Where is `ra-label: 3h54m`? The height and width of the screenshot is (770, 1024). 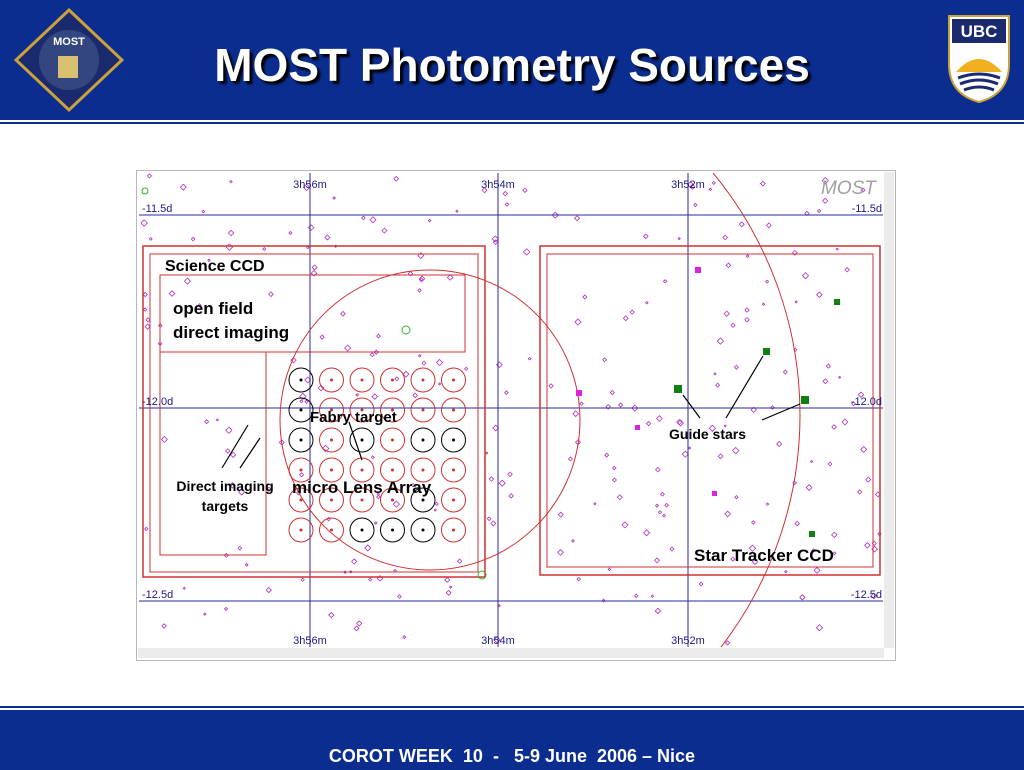 ra-label: 3h54m is located at coordinates (498, 185).